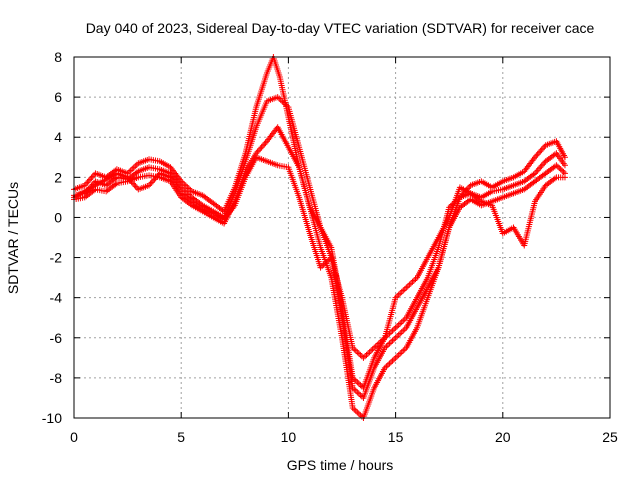  I want to click on y-tick-label: -10, so click(52, 418).